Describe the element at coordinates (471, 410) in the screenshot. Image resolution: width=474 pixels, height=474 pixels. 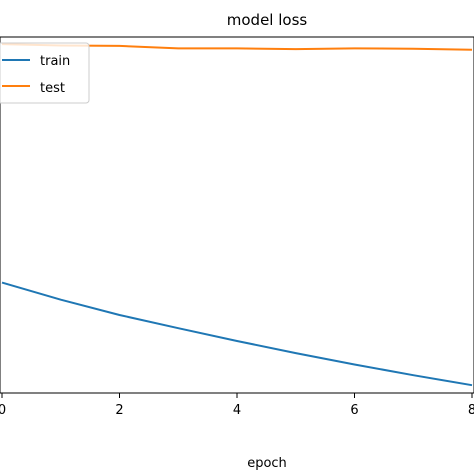
I see `x-tick-label: 8` at that location.